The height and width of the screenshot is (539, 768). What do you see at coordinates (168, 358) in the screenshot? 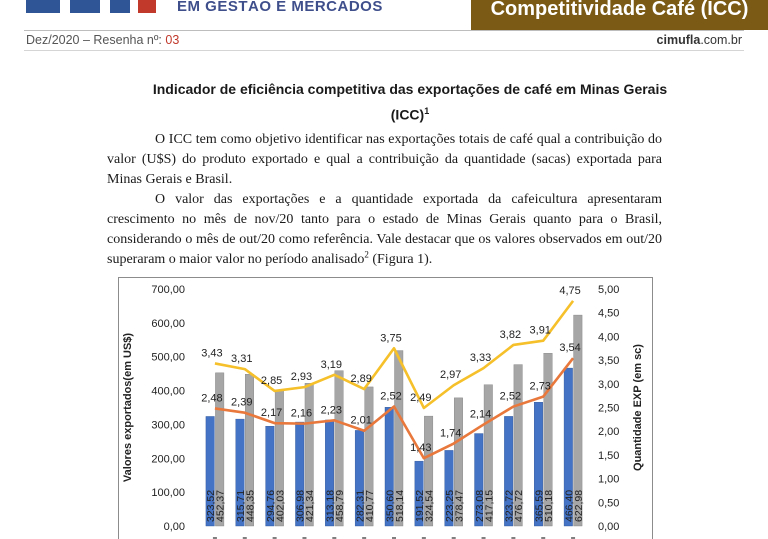
I see `y-tick-label: 500,00` at bounding box center [168, 358].